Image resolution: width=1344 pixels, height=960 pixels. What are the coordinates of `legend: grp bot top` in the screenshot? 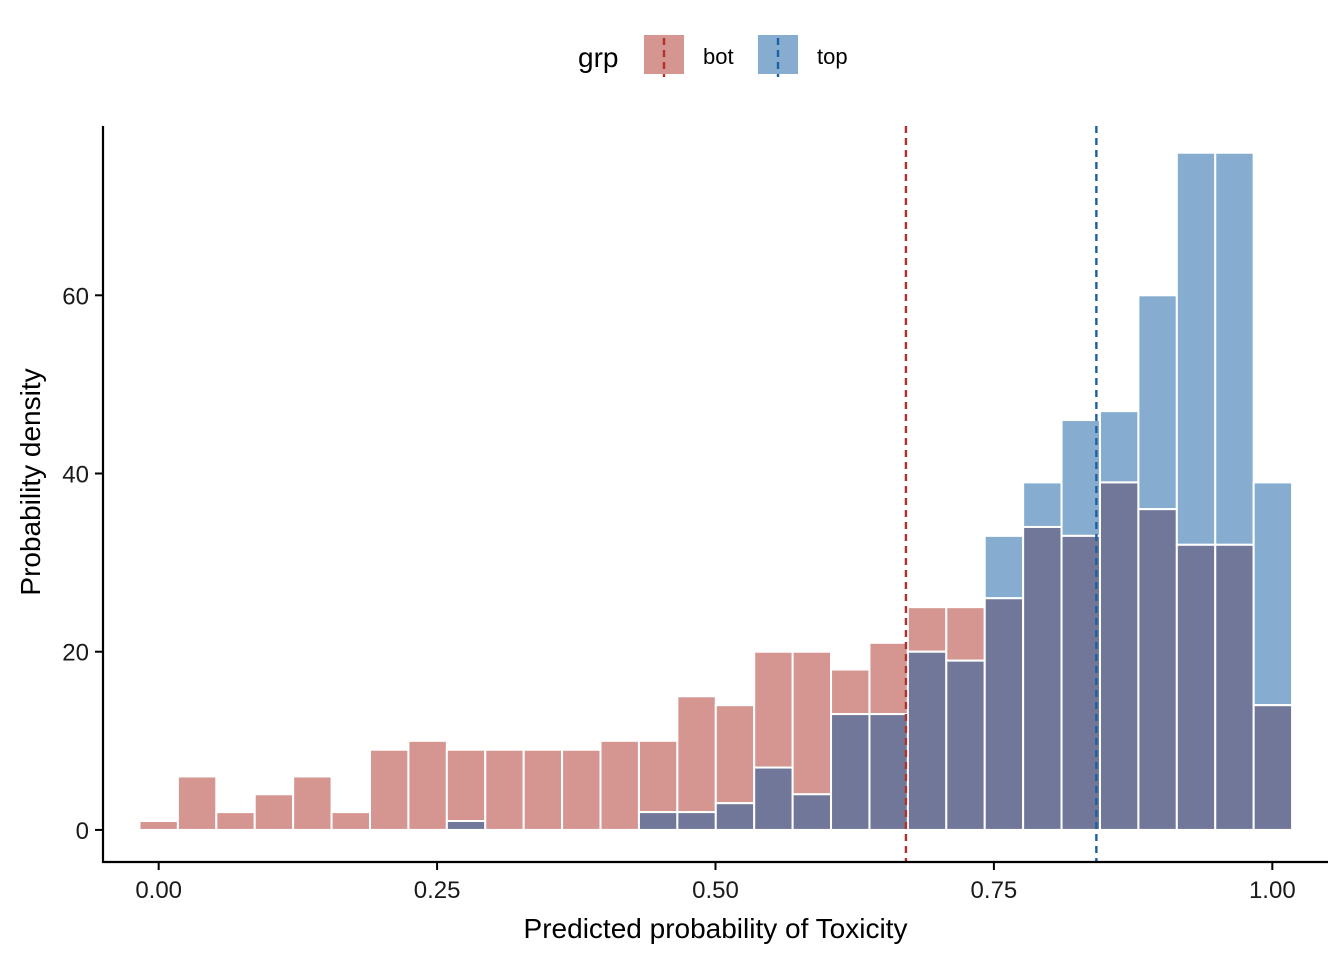 It's located at (713, 56).